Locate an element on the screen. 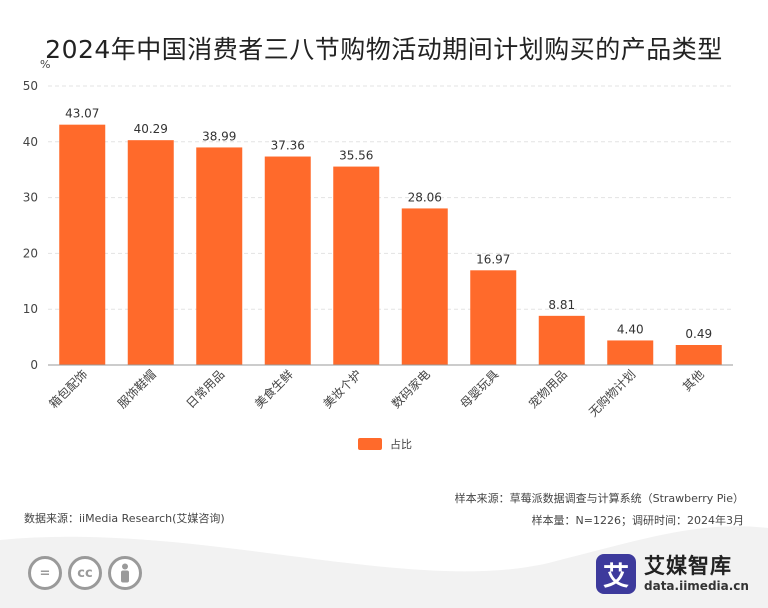 This screenshot has height=608, width=768. data-source: 数据来源：iiMedia Research(艾媒咨询) is located at coordinates (124, 518).